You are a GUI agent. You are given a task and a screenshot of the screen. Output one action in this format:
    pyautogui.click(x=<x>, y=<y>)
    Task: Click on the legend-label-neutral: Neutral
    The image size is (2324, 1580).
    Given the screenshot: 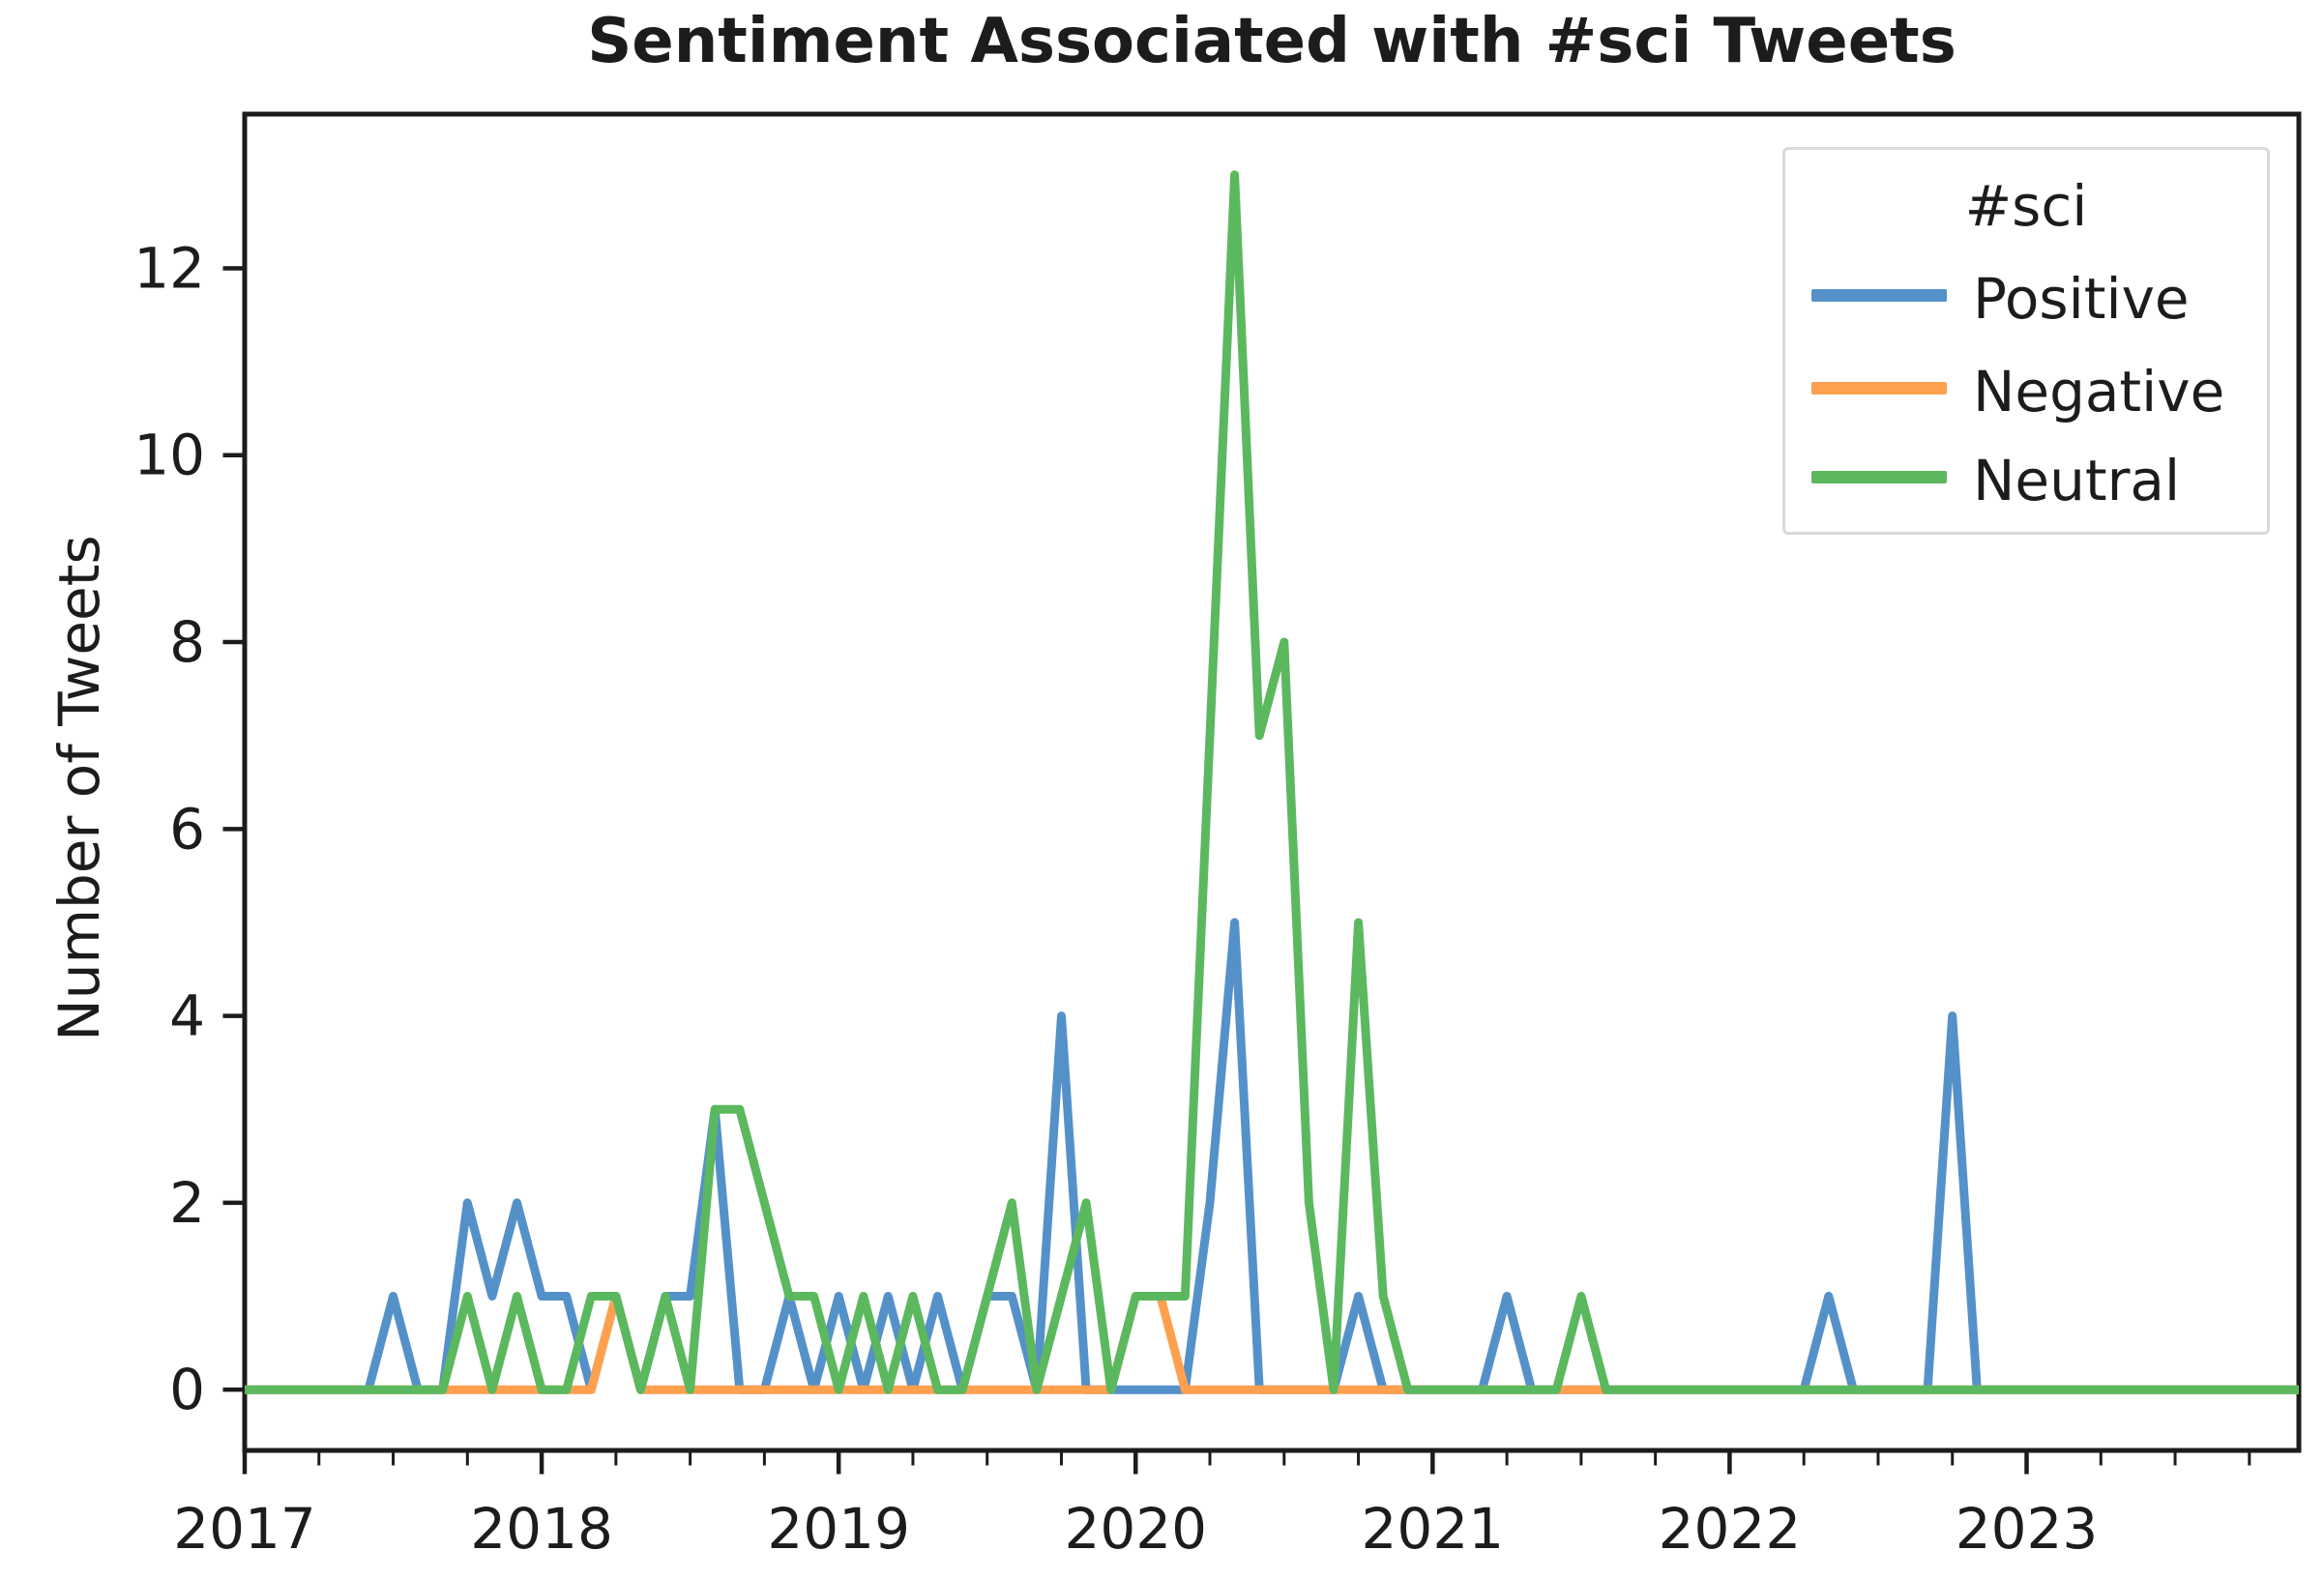 What is the action you would take?
    pyautogui.click(x=2077, y=480)
    